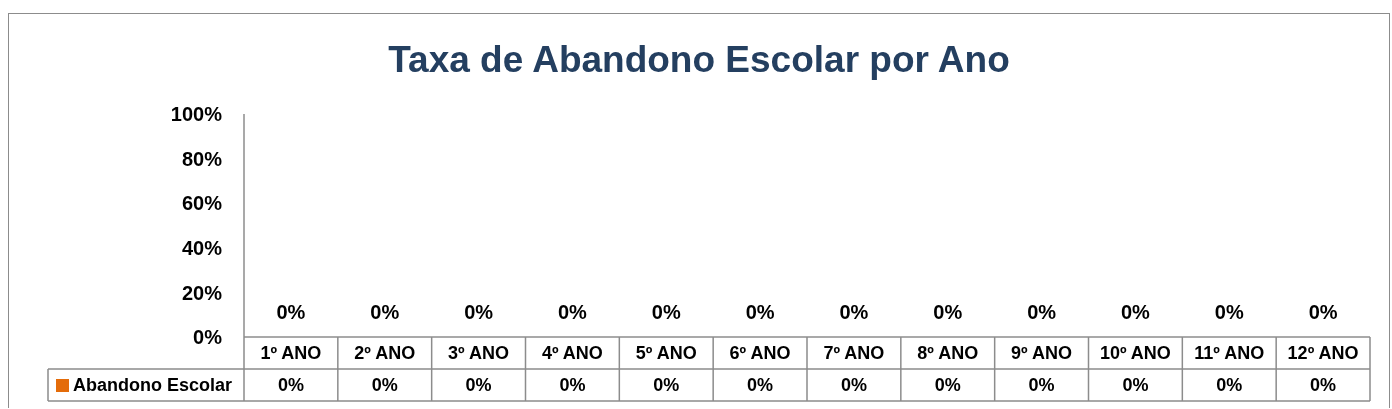  I want to click on y-tick-label: 100%, so click(196, 114).